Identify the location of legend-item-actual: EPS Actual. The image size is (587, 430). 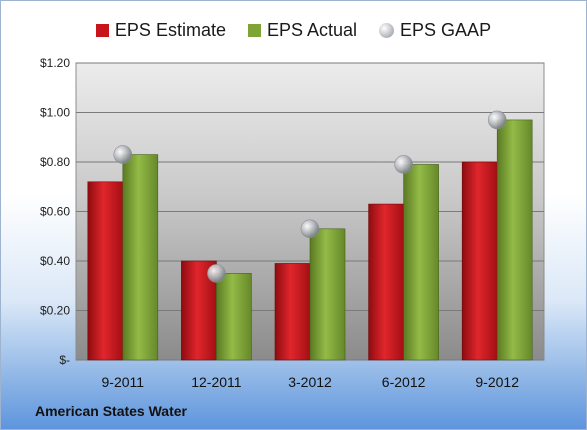
(302, 30).